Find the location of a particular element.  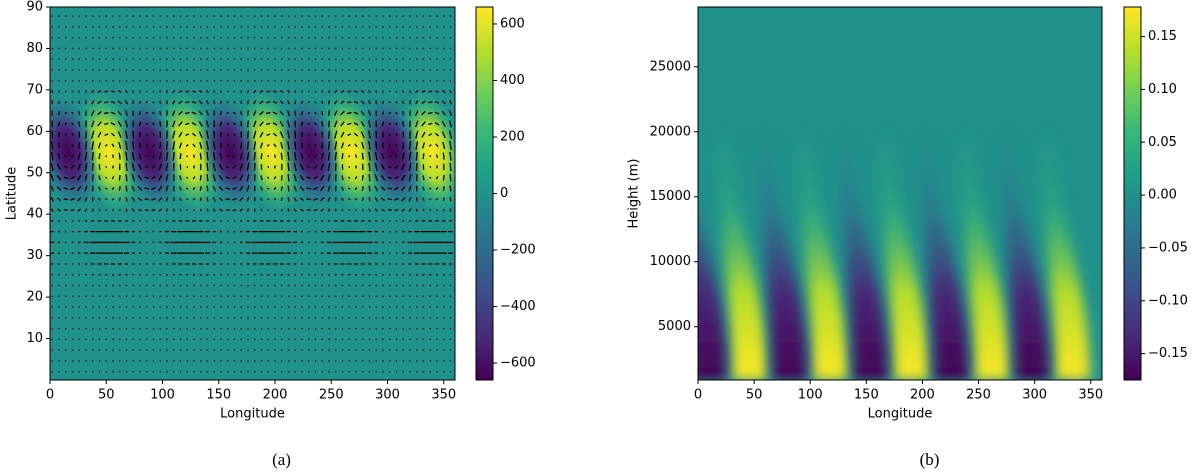

colorbar-tick-label: −0.10 is located at coordinates (1168, 300).